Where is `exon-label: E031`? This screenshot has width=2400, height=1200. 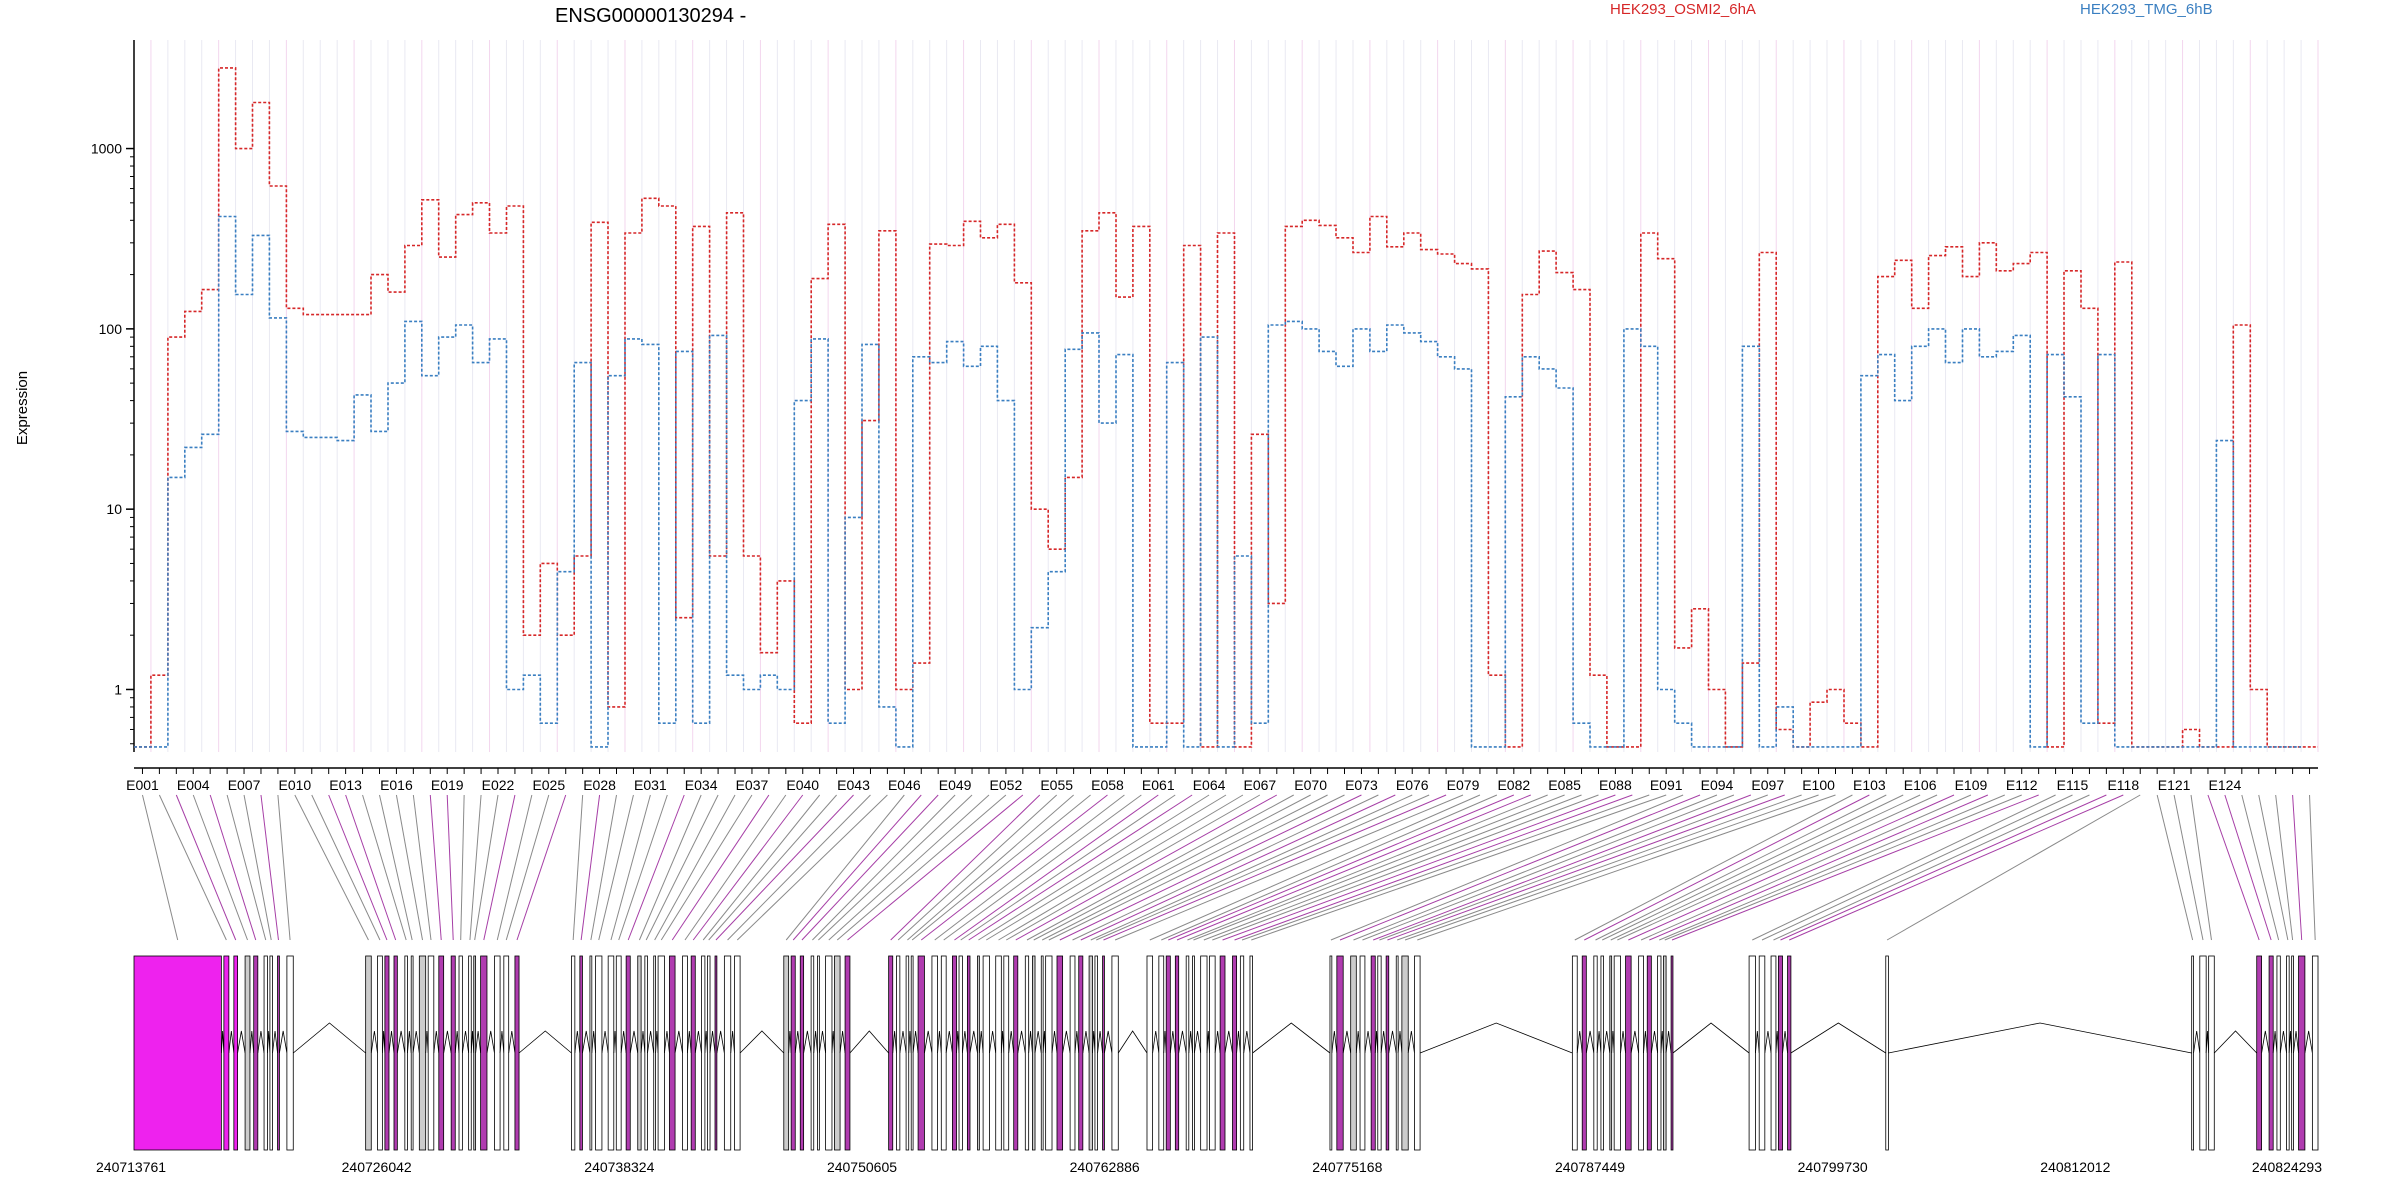
exon-label: E031 is located at coordinates (650, 785).